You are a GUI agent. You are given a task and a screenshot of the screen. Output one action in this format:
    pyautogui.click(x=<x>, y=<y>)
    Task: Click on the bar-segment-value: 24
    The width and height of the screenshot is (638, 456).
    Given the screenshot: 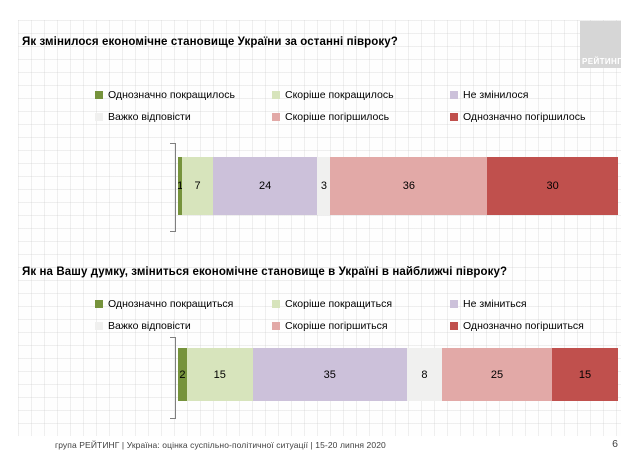 What is the action you would take?
    pyautogui.click(x=265, y=186)
    